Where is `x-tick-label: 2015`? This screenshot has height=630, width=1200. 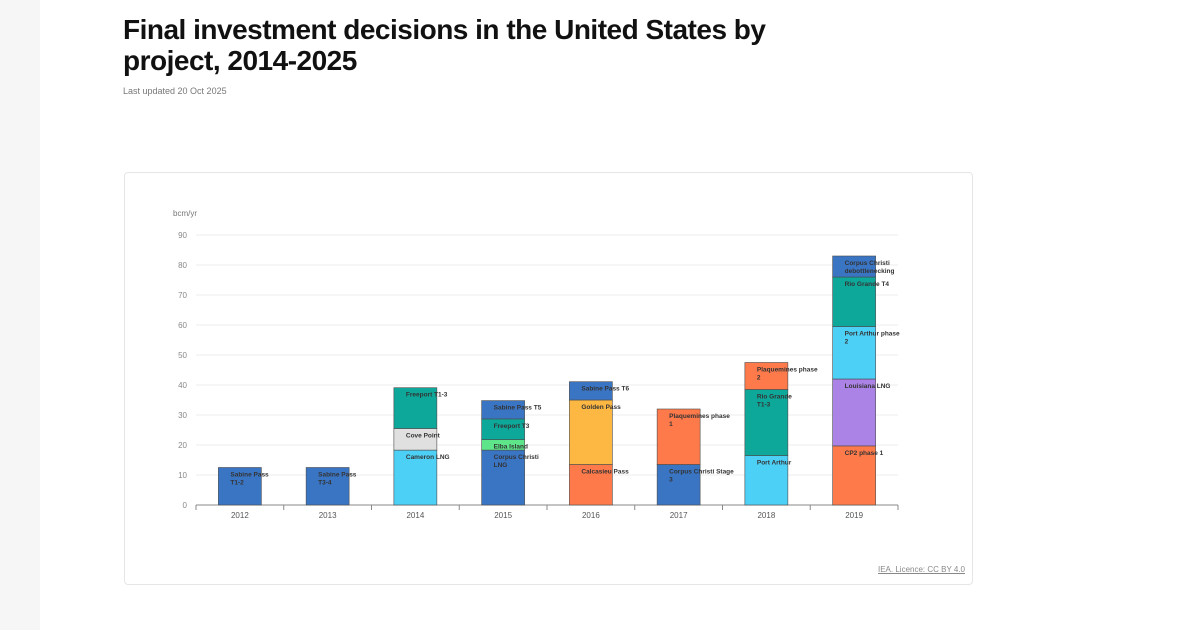 x-tick-label: 2015 is located at coordinates (503, 515).